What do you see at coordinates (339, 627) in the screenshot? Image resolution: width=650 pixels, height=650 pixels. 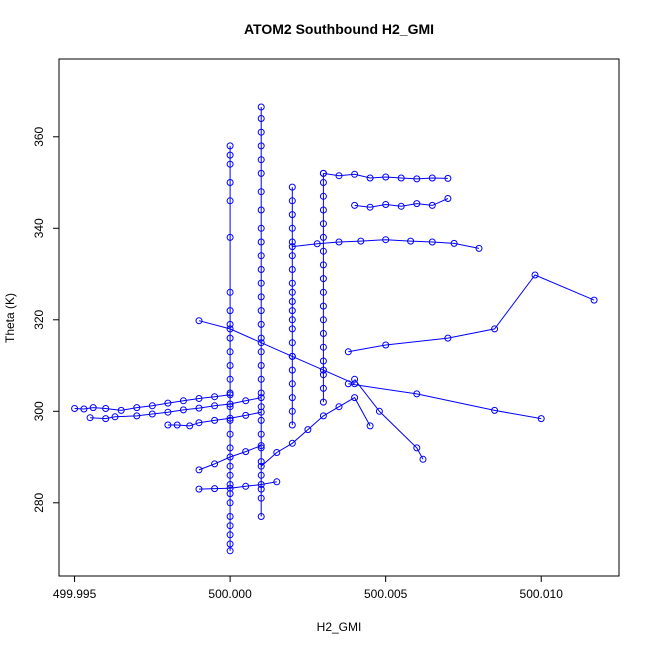 I see `x-axis-label: H2_GMI` at bounding box center [339, 627].